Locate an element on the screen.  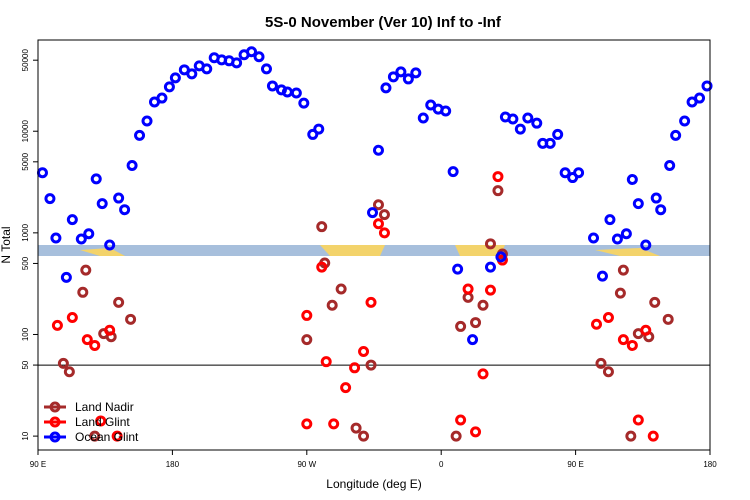
y-tick-label: 10 is located at coordinates (25, 435).